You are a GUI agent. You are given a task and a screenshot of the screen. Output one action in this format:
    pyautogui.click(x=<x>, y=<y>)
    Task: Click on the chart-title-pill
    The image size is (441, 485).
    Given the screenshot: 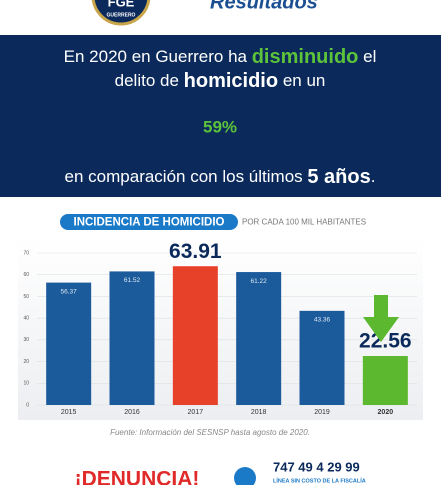 What is the action you would take?
    pyautogui.click(x=149, y=222)
    